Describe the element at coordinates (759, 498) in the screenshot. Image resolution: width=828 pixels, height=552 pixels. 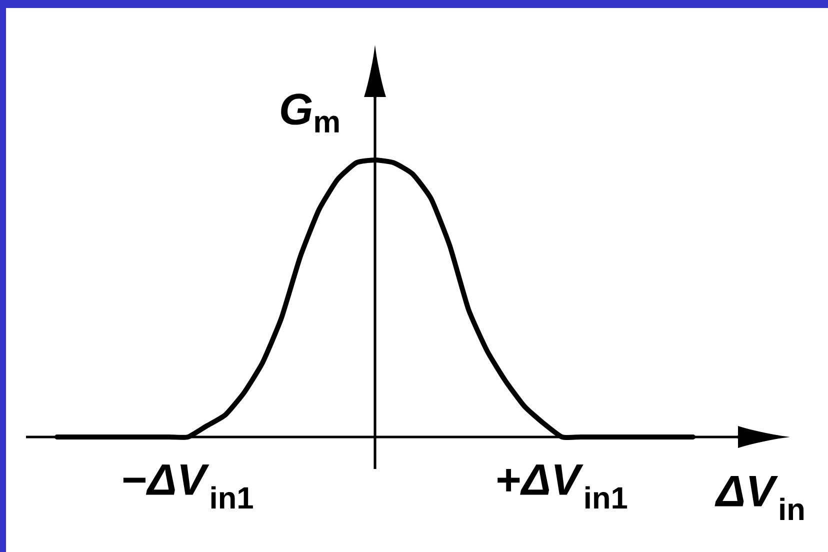
I see `x-axis-title: ΔV$_{in}$` at that location.